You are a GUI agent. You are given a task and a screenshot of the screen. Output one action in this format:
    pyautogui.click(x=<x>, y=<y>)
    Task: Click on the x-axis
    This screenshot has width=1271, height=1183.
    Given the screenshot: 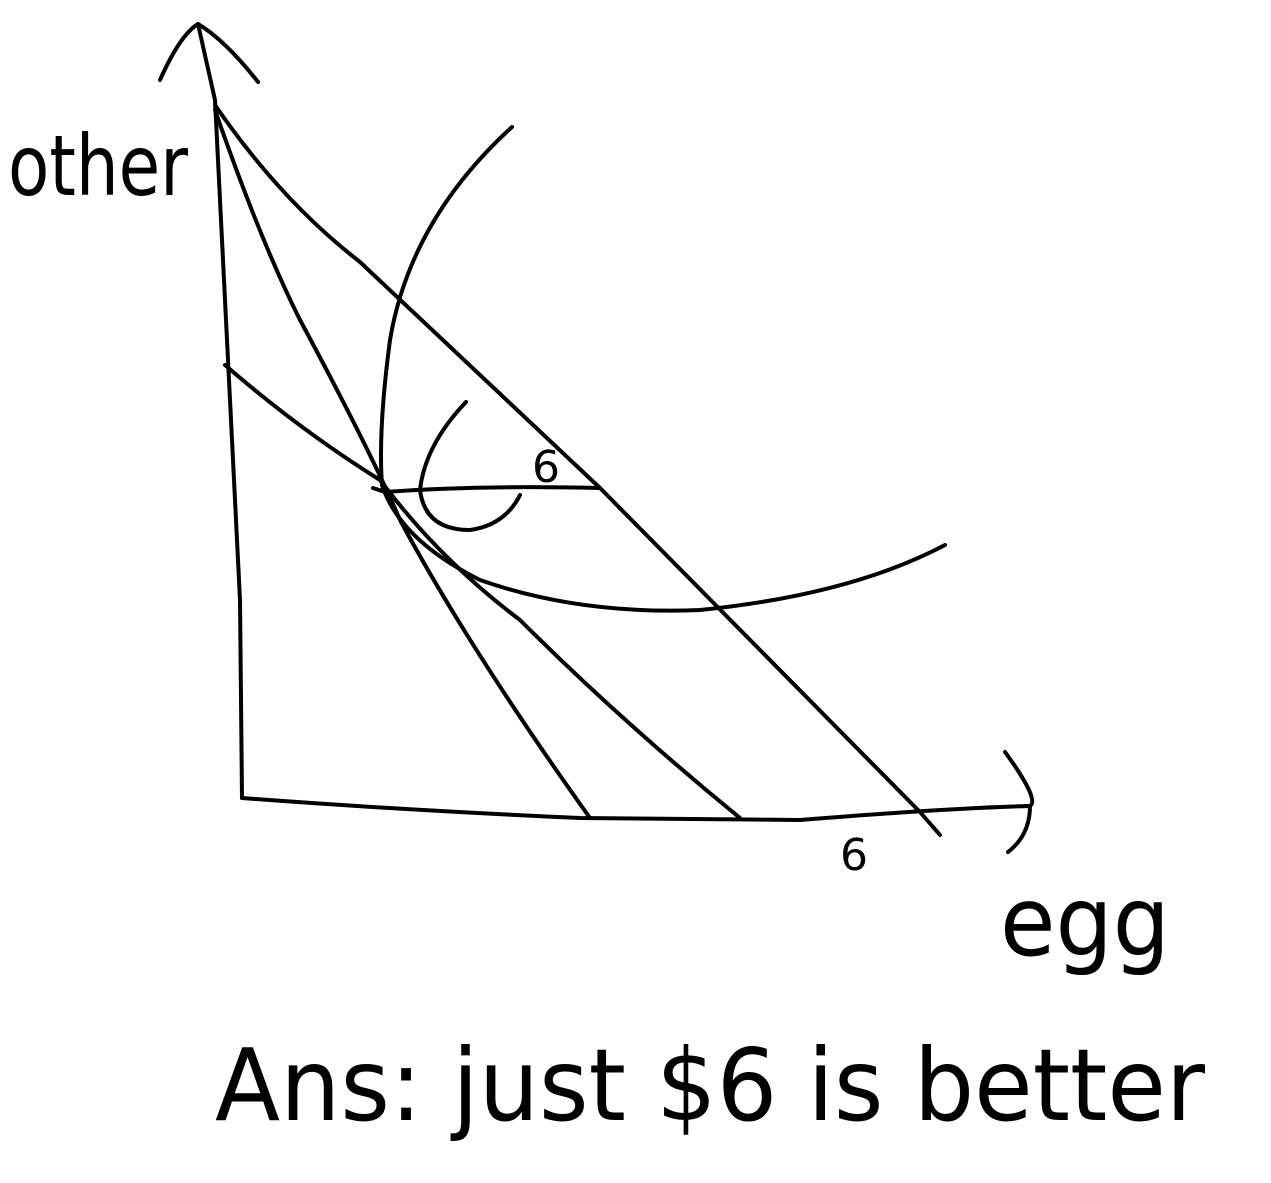 What is the action you would take?
    pyautogui.click(x=636, y=809)
    